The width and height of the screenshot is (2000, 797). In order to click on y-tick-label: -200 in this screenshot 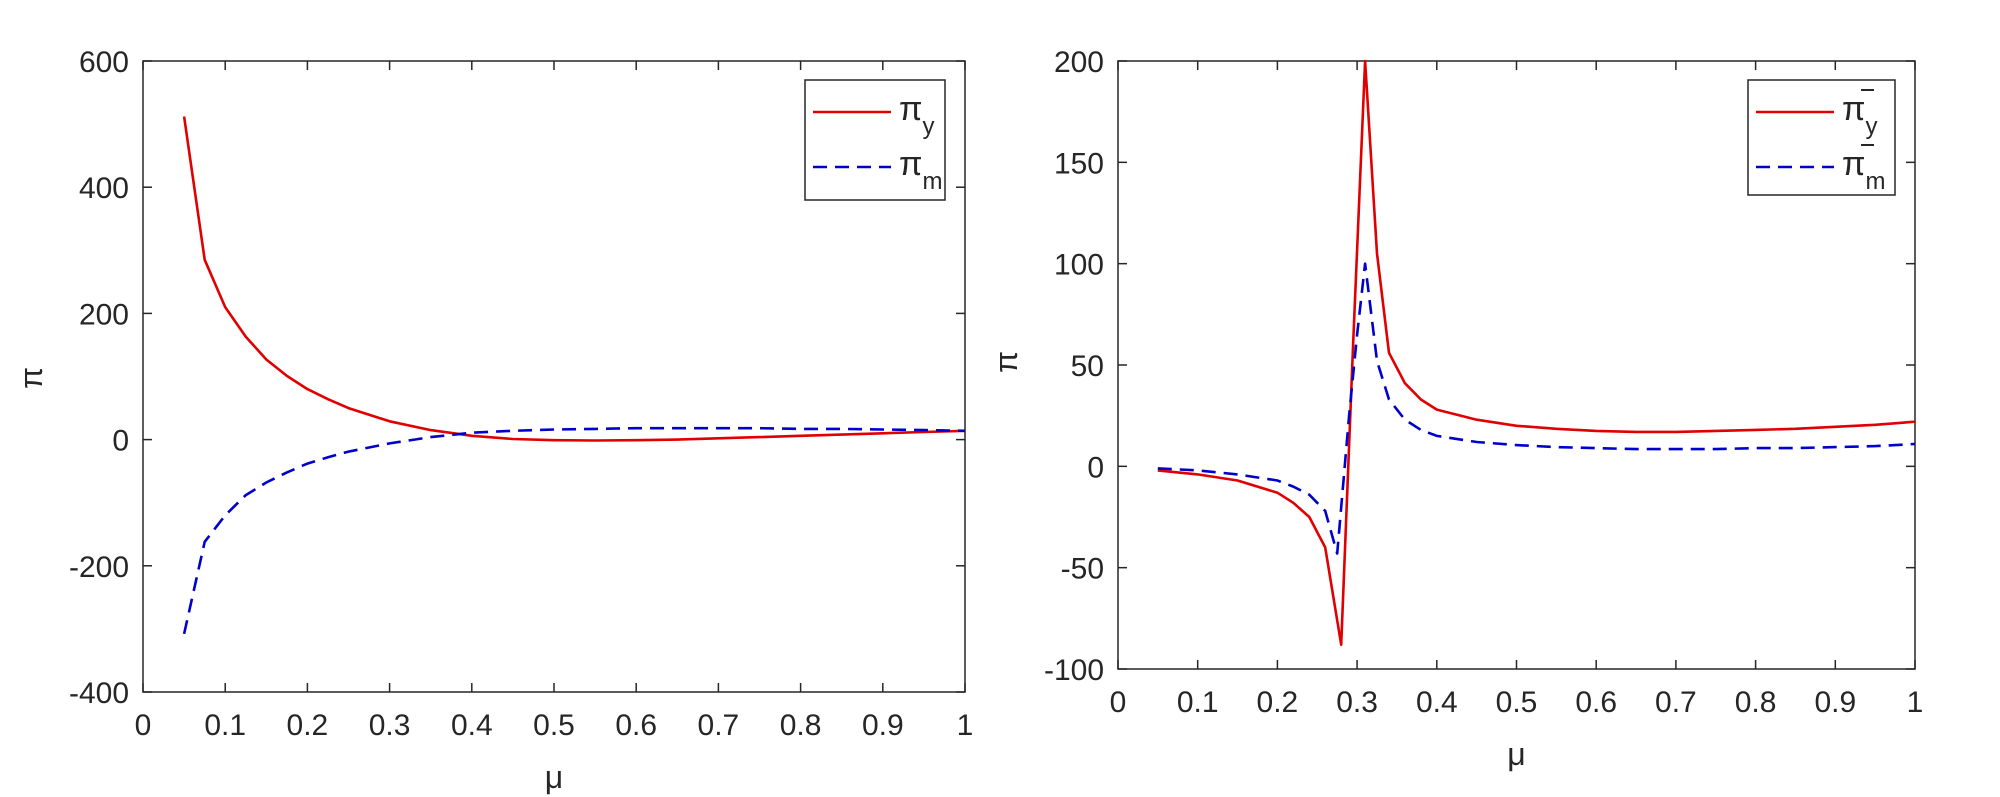, I will do `click(99, 567)`.